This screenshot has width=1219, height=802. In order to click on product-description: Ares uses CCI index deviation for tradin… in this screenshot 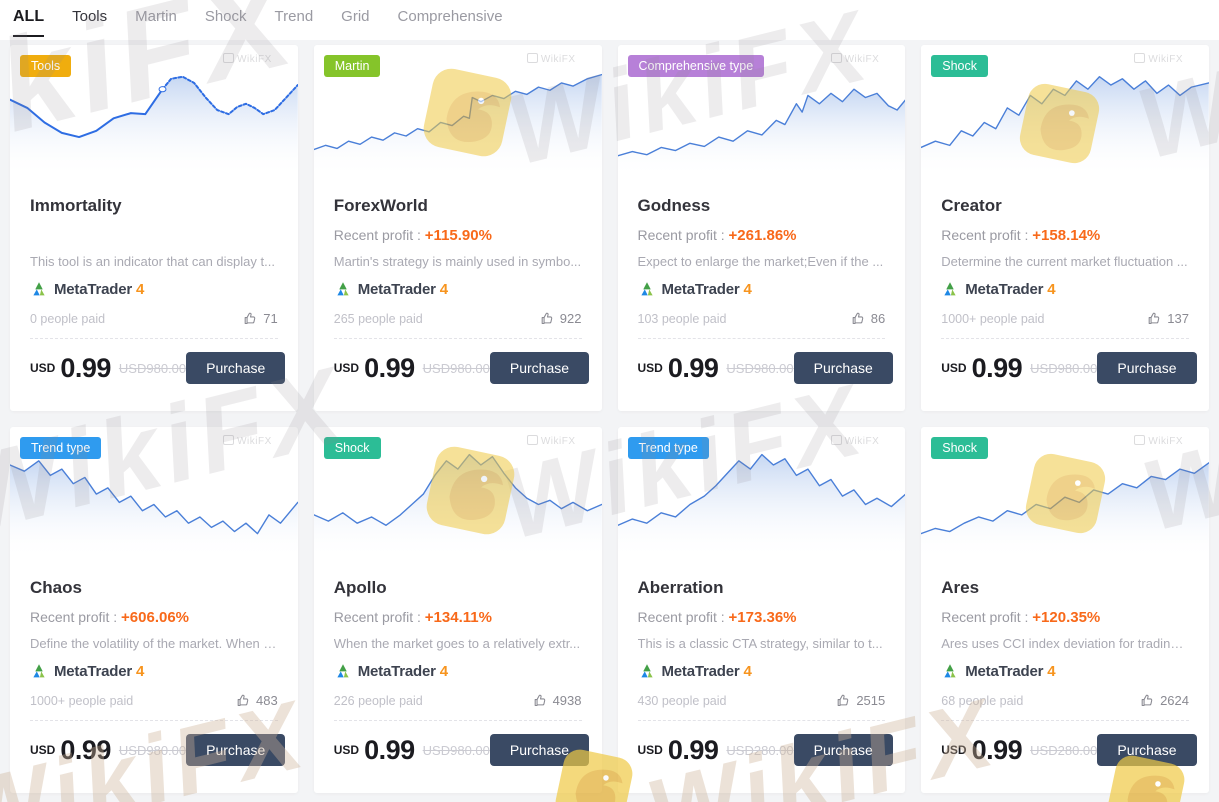, I will do `click(1065, 643)`.